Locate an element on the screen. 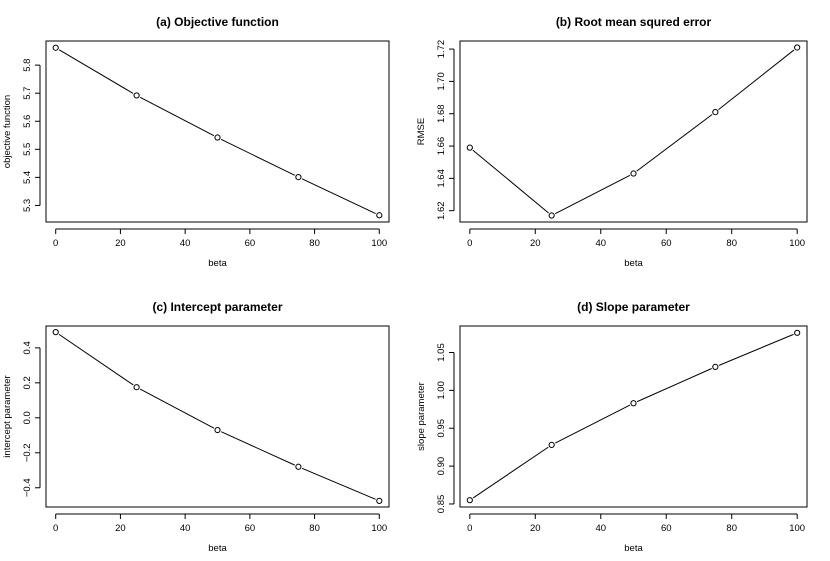 This screenshot has width=830, height=561. y-tick-label: 5.5 is located at coordinates (27, 149).